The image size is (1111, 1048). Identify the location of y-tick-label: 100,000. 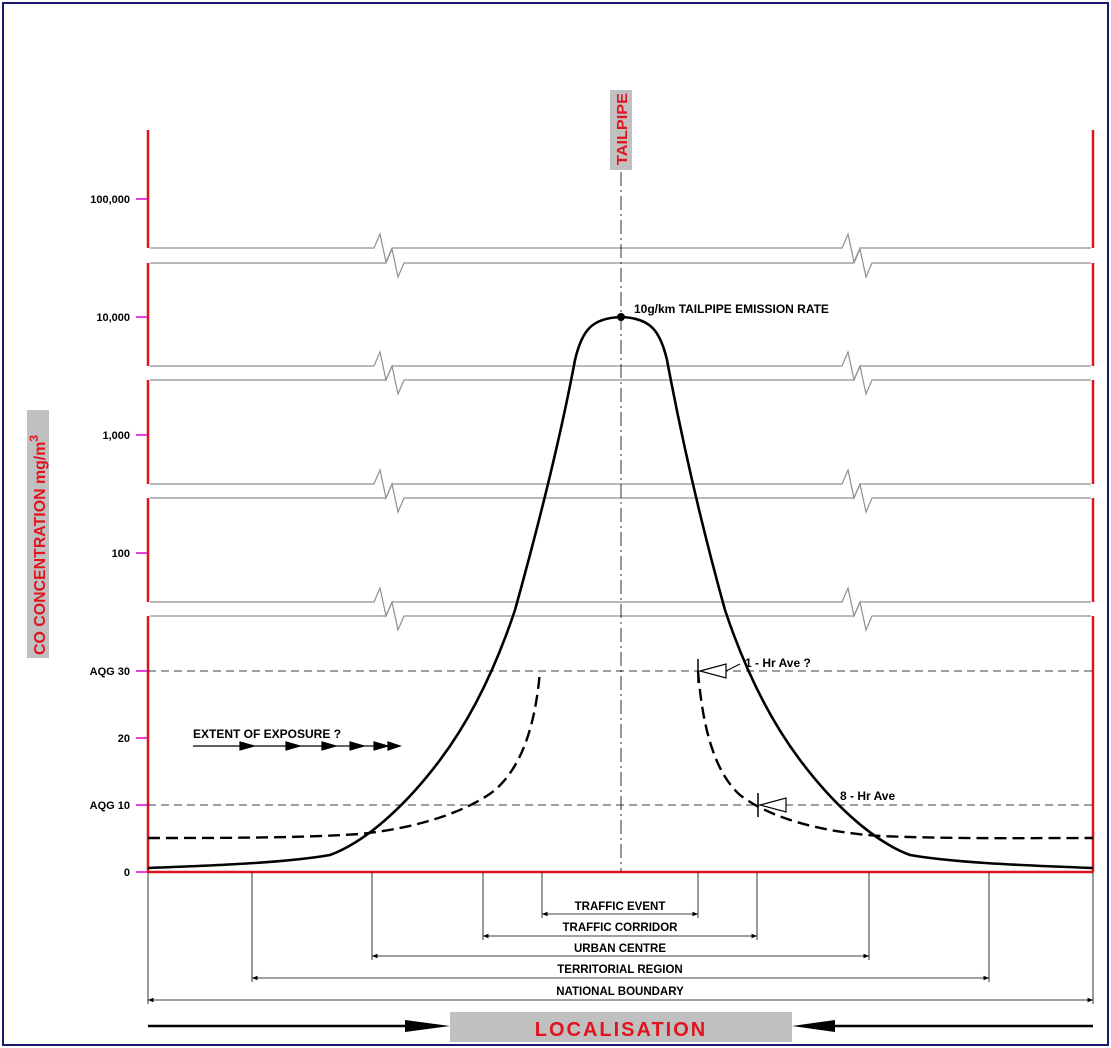
(110, 200).